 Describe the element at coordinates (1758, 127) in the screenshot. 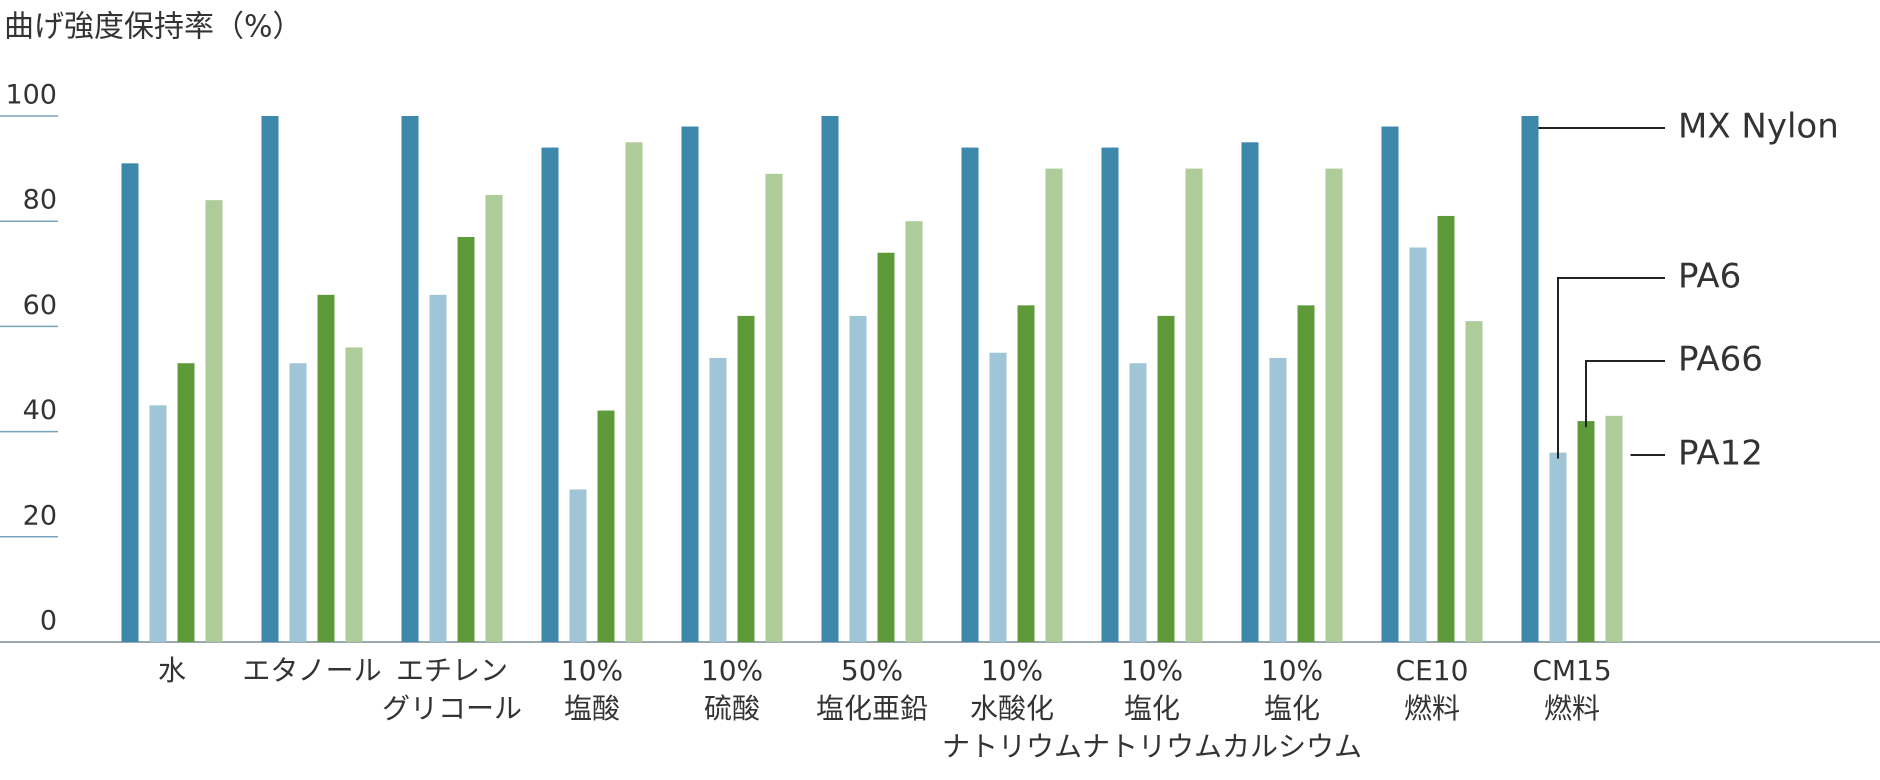

I see `legend-label: MX Nylon` at that location.